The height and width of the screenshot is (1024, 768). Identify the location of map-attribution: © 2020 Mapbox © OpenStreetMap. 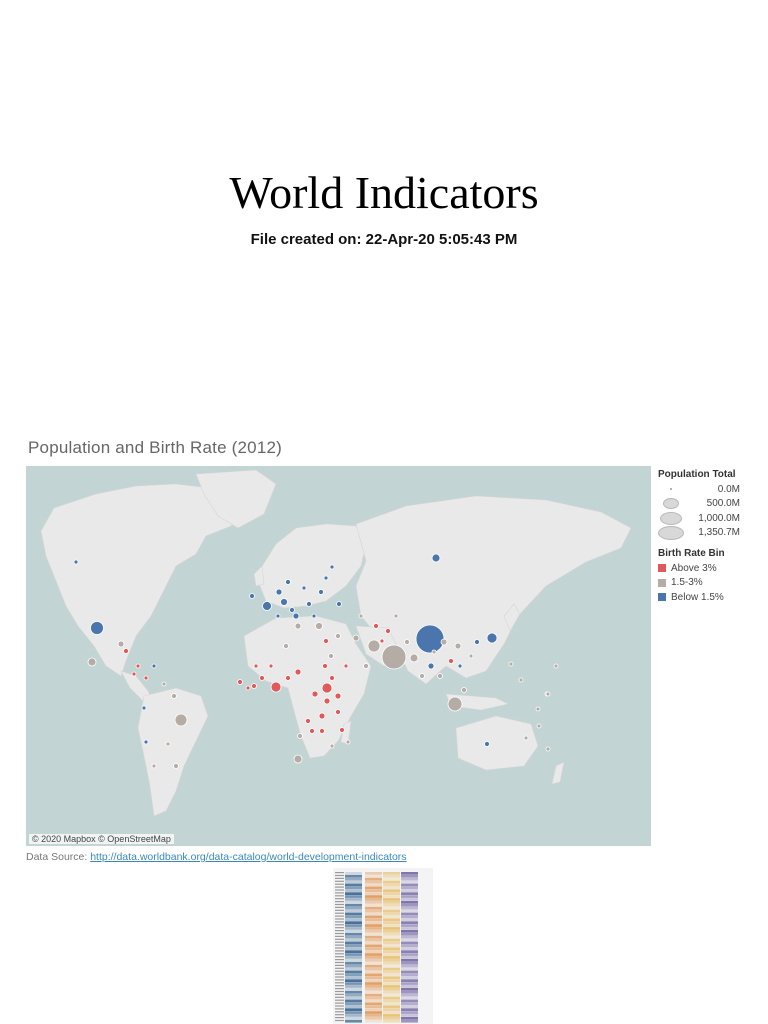
(101, 839).